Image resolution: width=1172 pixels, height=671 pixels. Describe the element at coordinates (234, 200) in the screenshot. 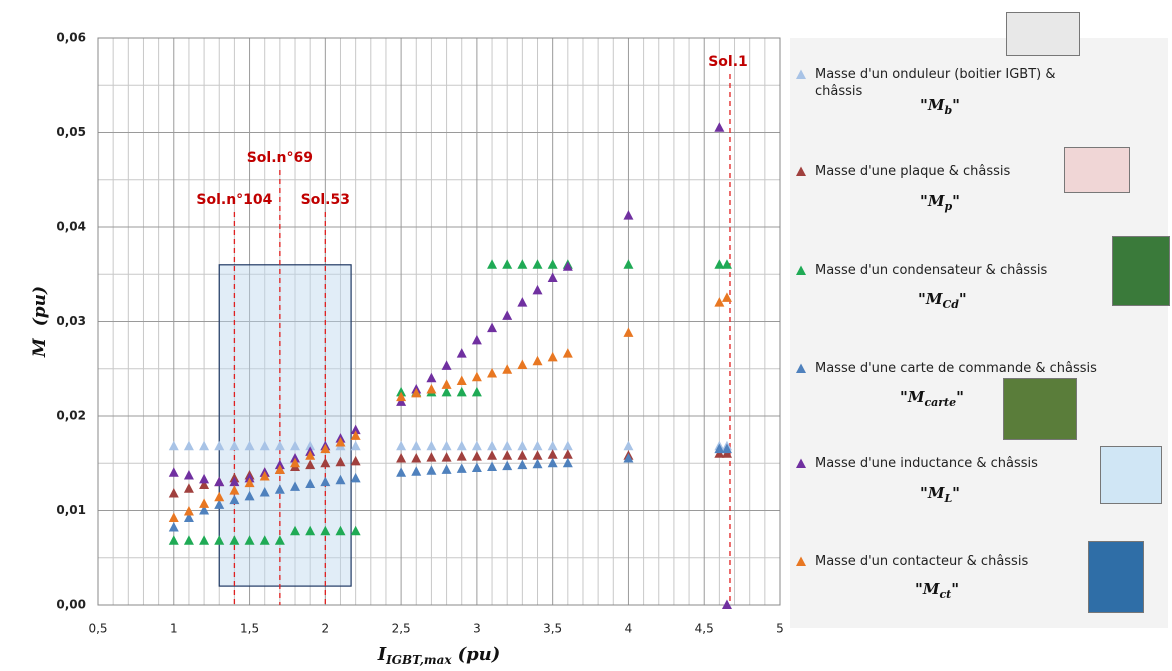

I see `annotation-label: Sol.n°104` at that location.